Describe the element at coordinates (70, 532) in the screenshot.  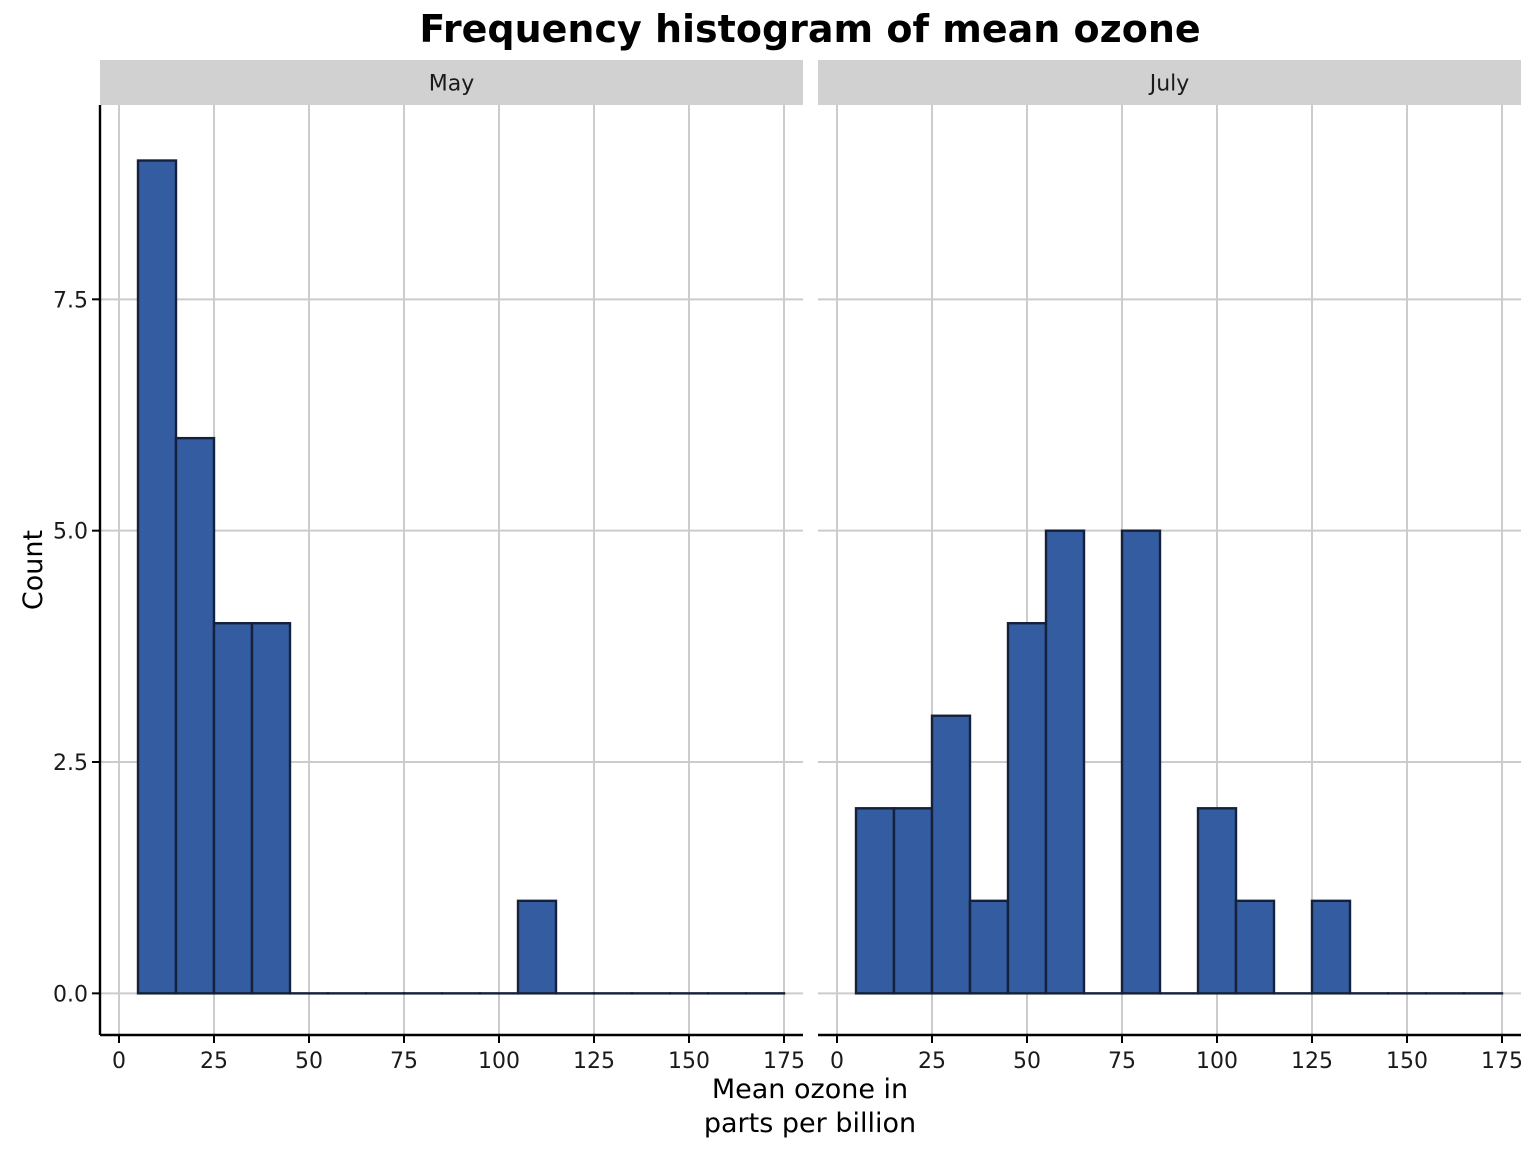
I see `y-tick-label-2: 5.0` at that location.